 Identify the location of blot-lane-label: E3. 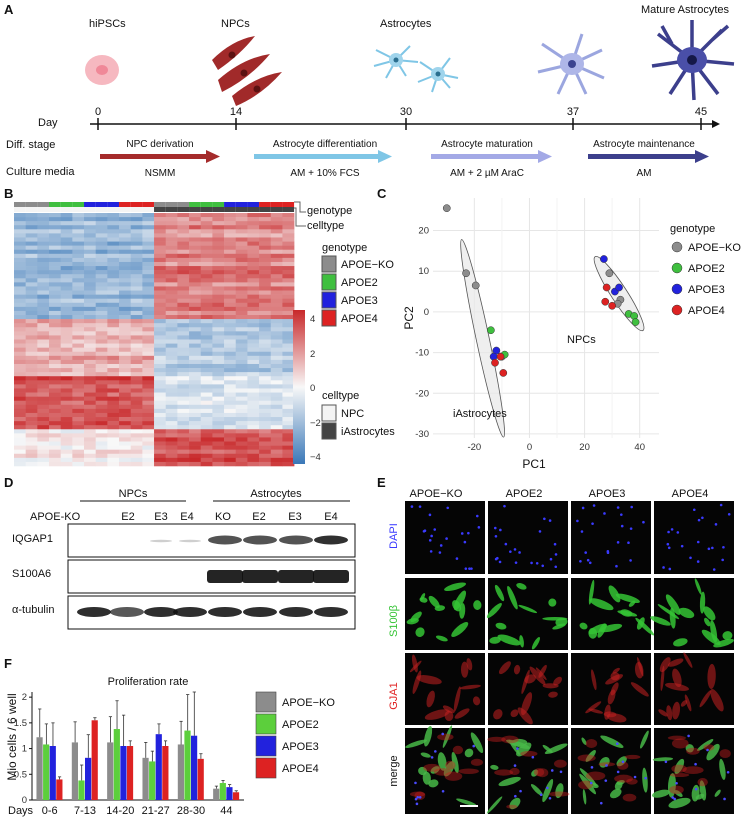
(294, 517).